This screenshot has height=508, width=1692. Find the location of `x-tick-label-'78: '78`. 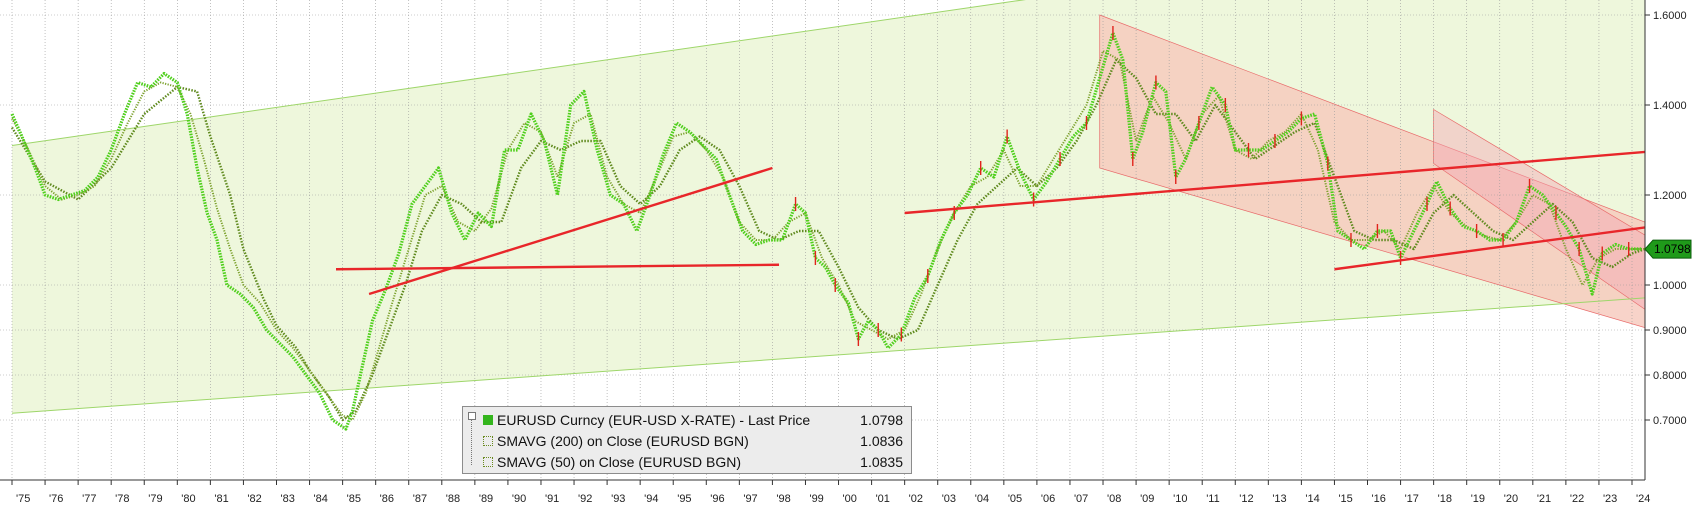

x-tick-label-'78: '78 is located at coordinates (122, 499).